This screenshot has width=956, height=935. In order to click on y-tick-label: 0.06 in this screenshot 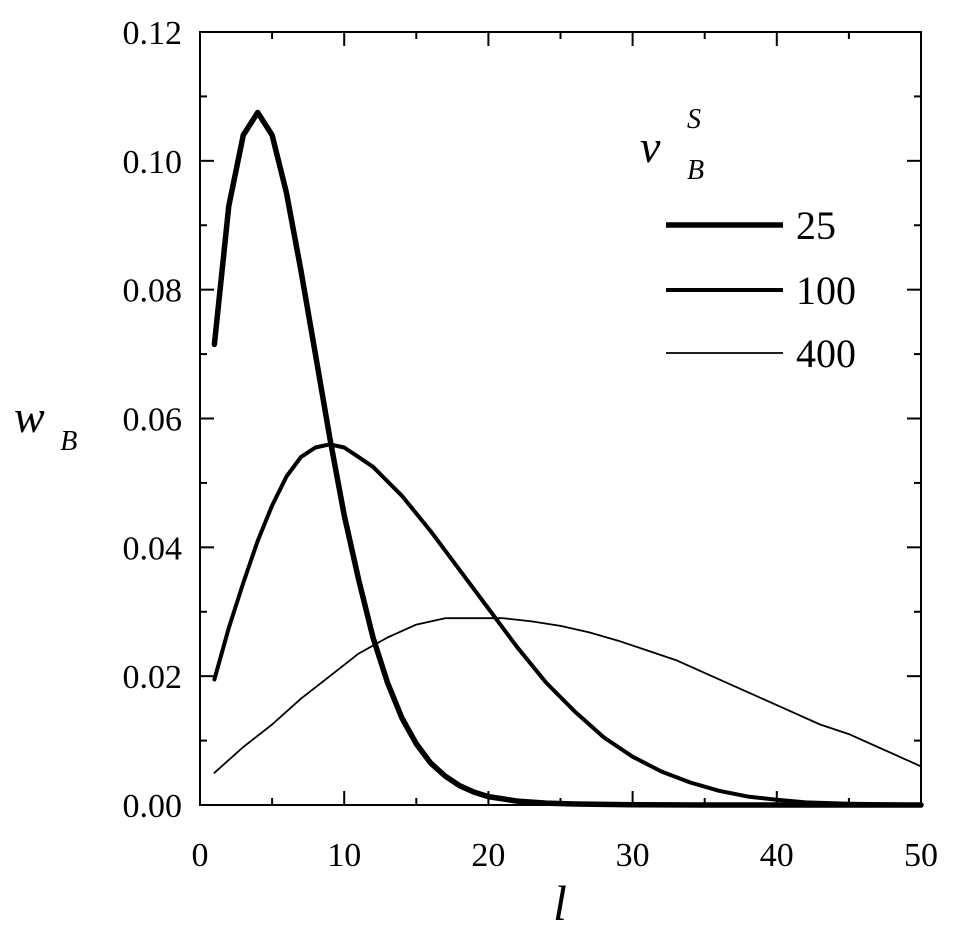, I will do `click(153, 420)`.